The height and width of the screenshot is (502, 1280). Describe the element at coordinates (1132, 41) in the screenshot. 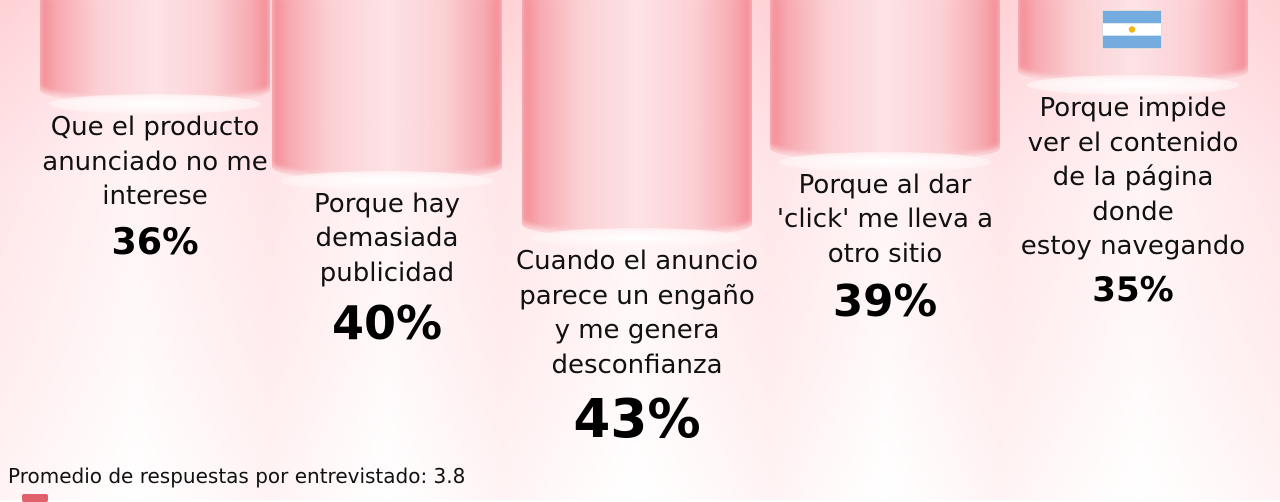

I see `flag-stripe-bottom` at that location.